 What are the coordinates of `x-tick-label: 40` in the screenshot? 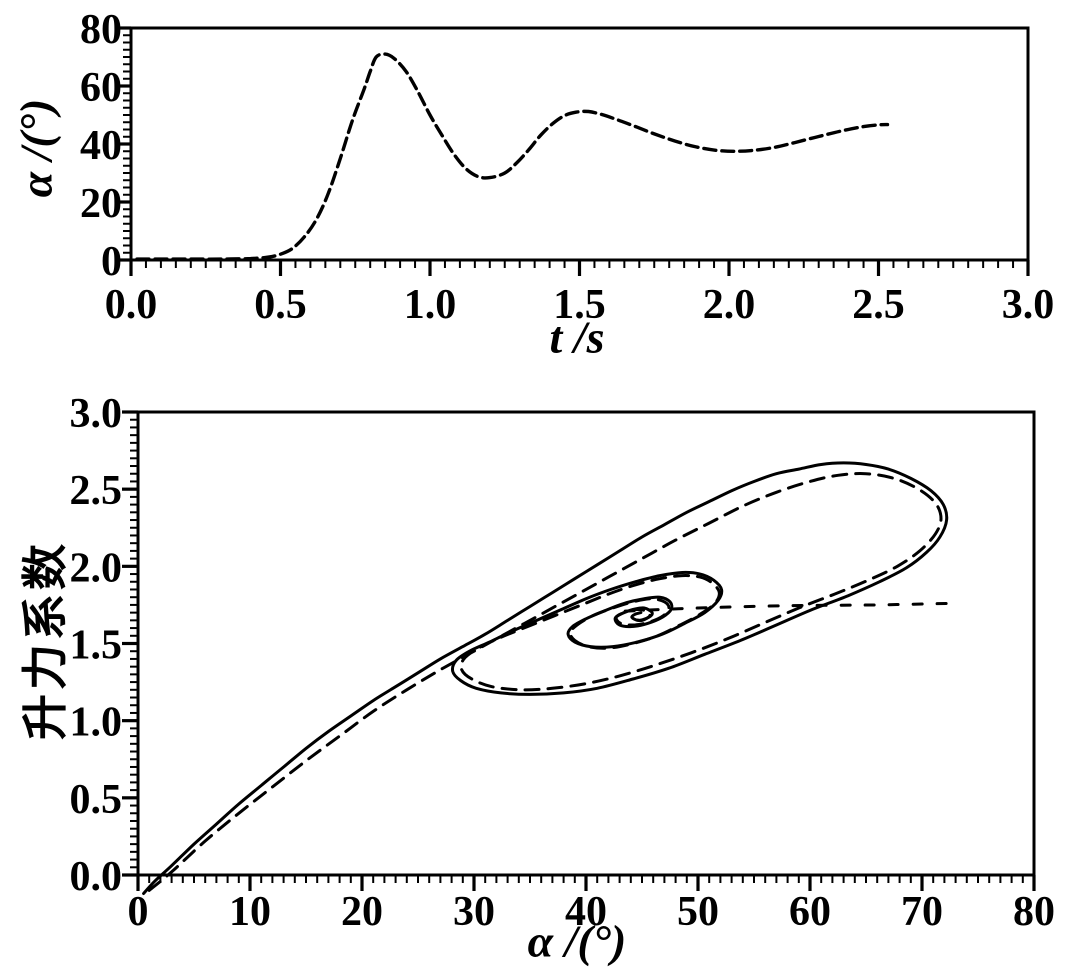 It's located at (586, 912).